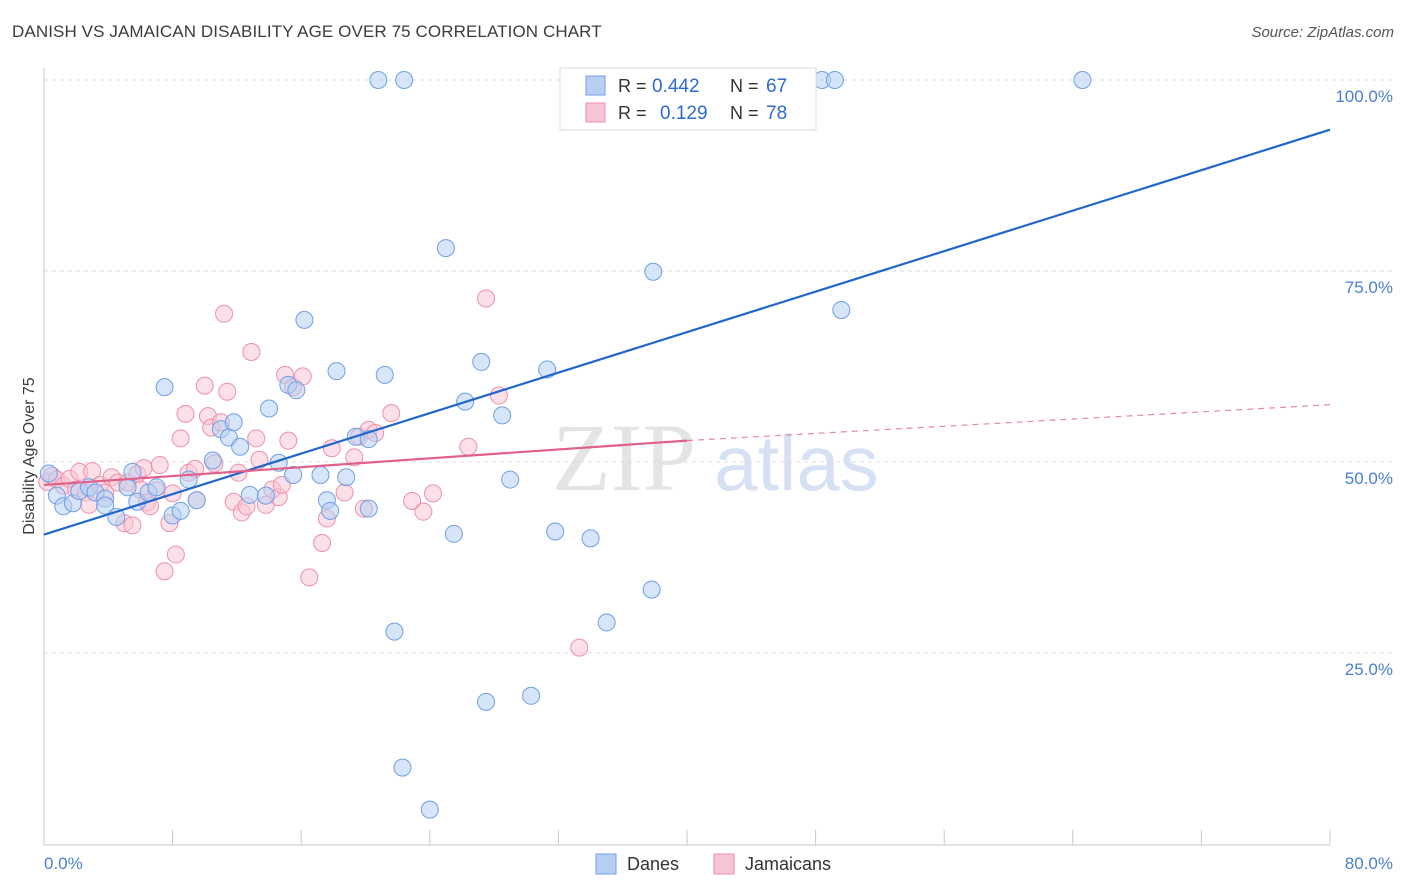  Describe the element at coordinates (365, 463) in the screenshot. I see `trend-line-jamaicans` at that location.